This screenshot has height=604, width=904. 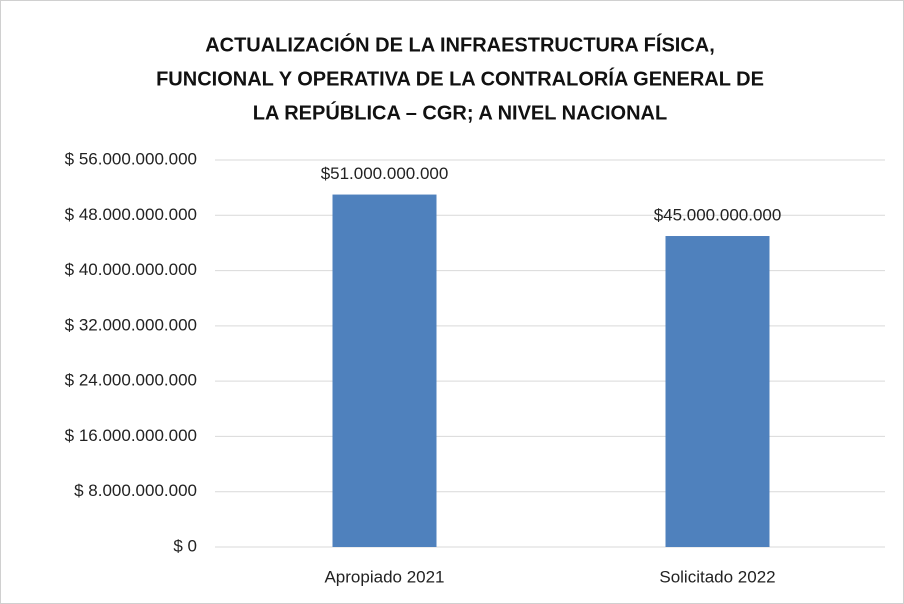 I want to click on y-tick-label: $ 32.000.000.000, so click(x=131, y=324).